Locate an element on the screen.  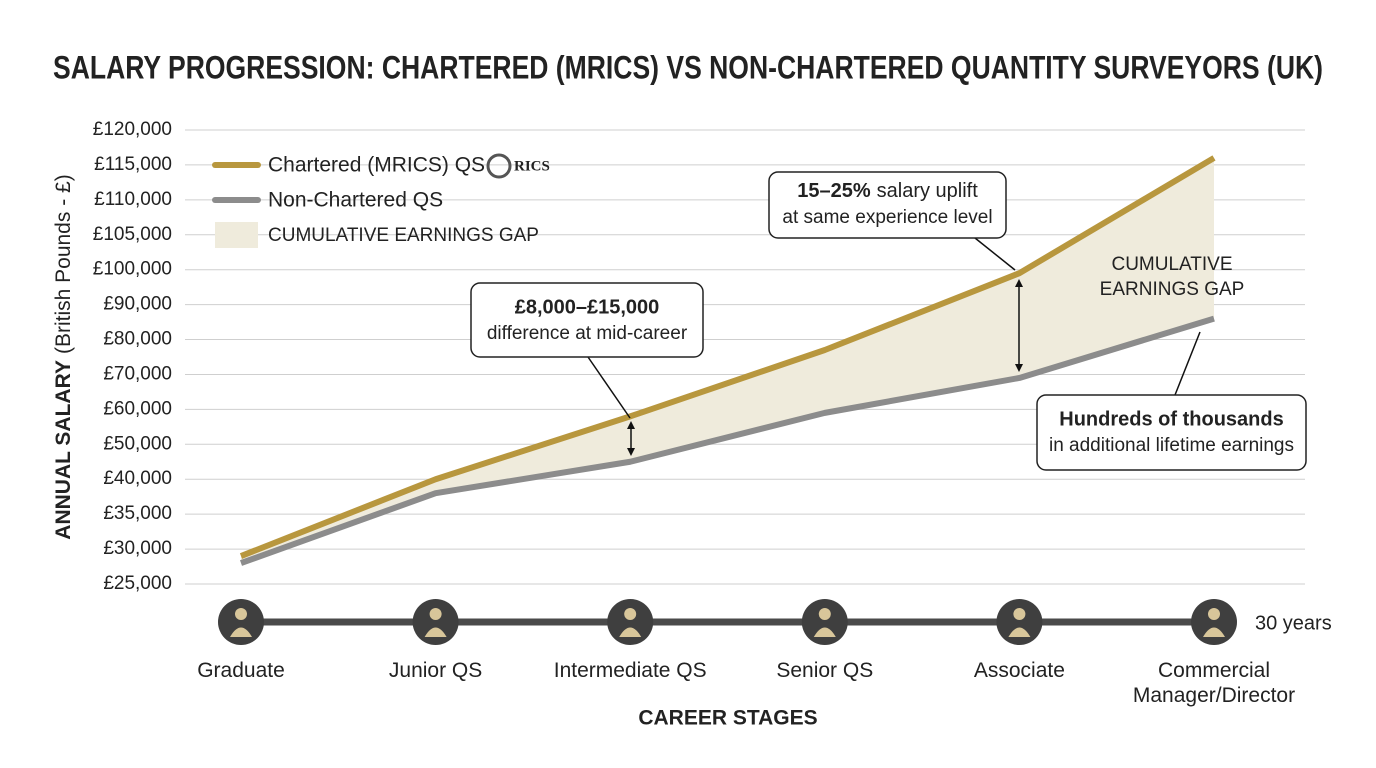
rics-logo-mark is located at coordinates (499, 166).